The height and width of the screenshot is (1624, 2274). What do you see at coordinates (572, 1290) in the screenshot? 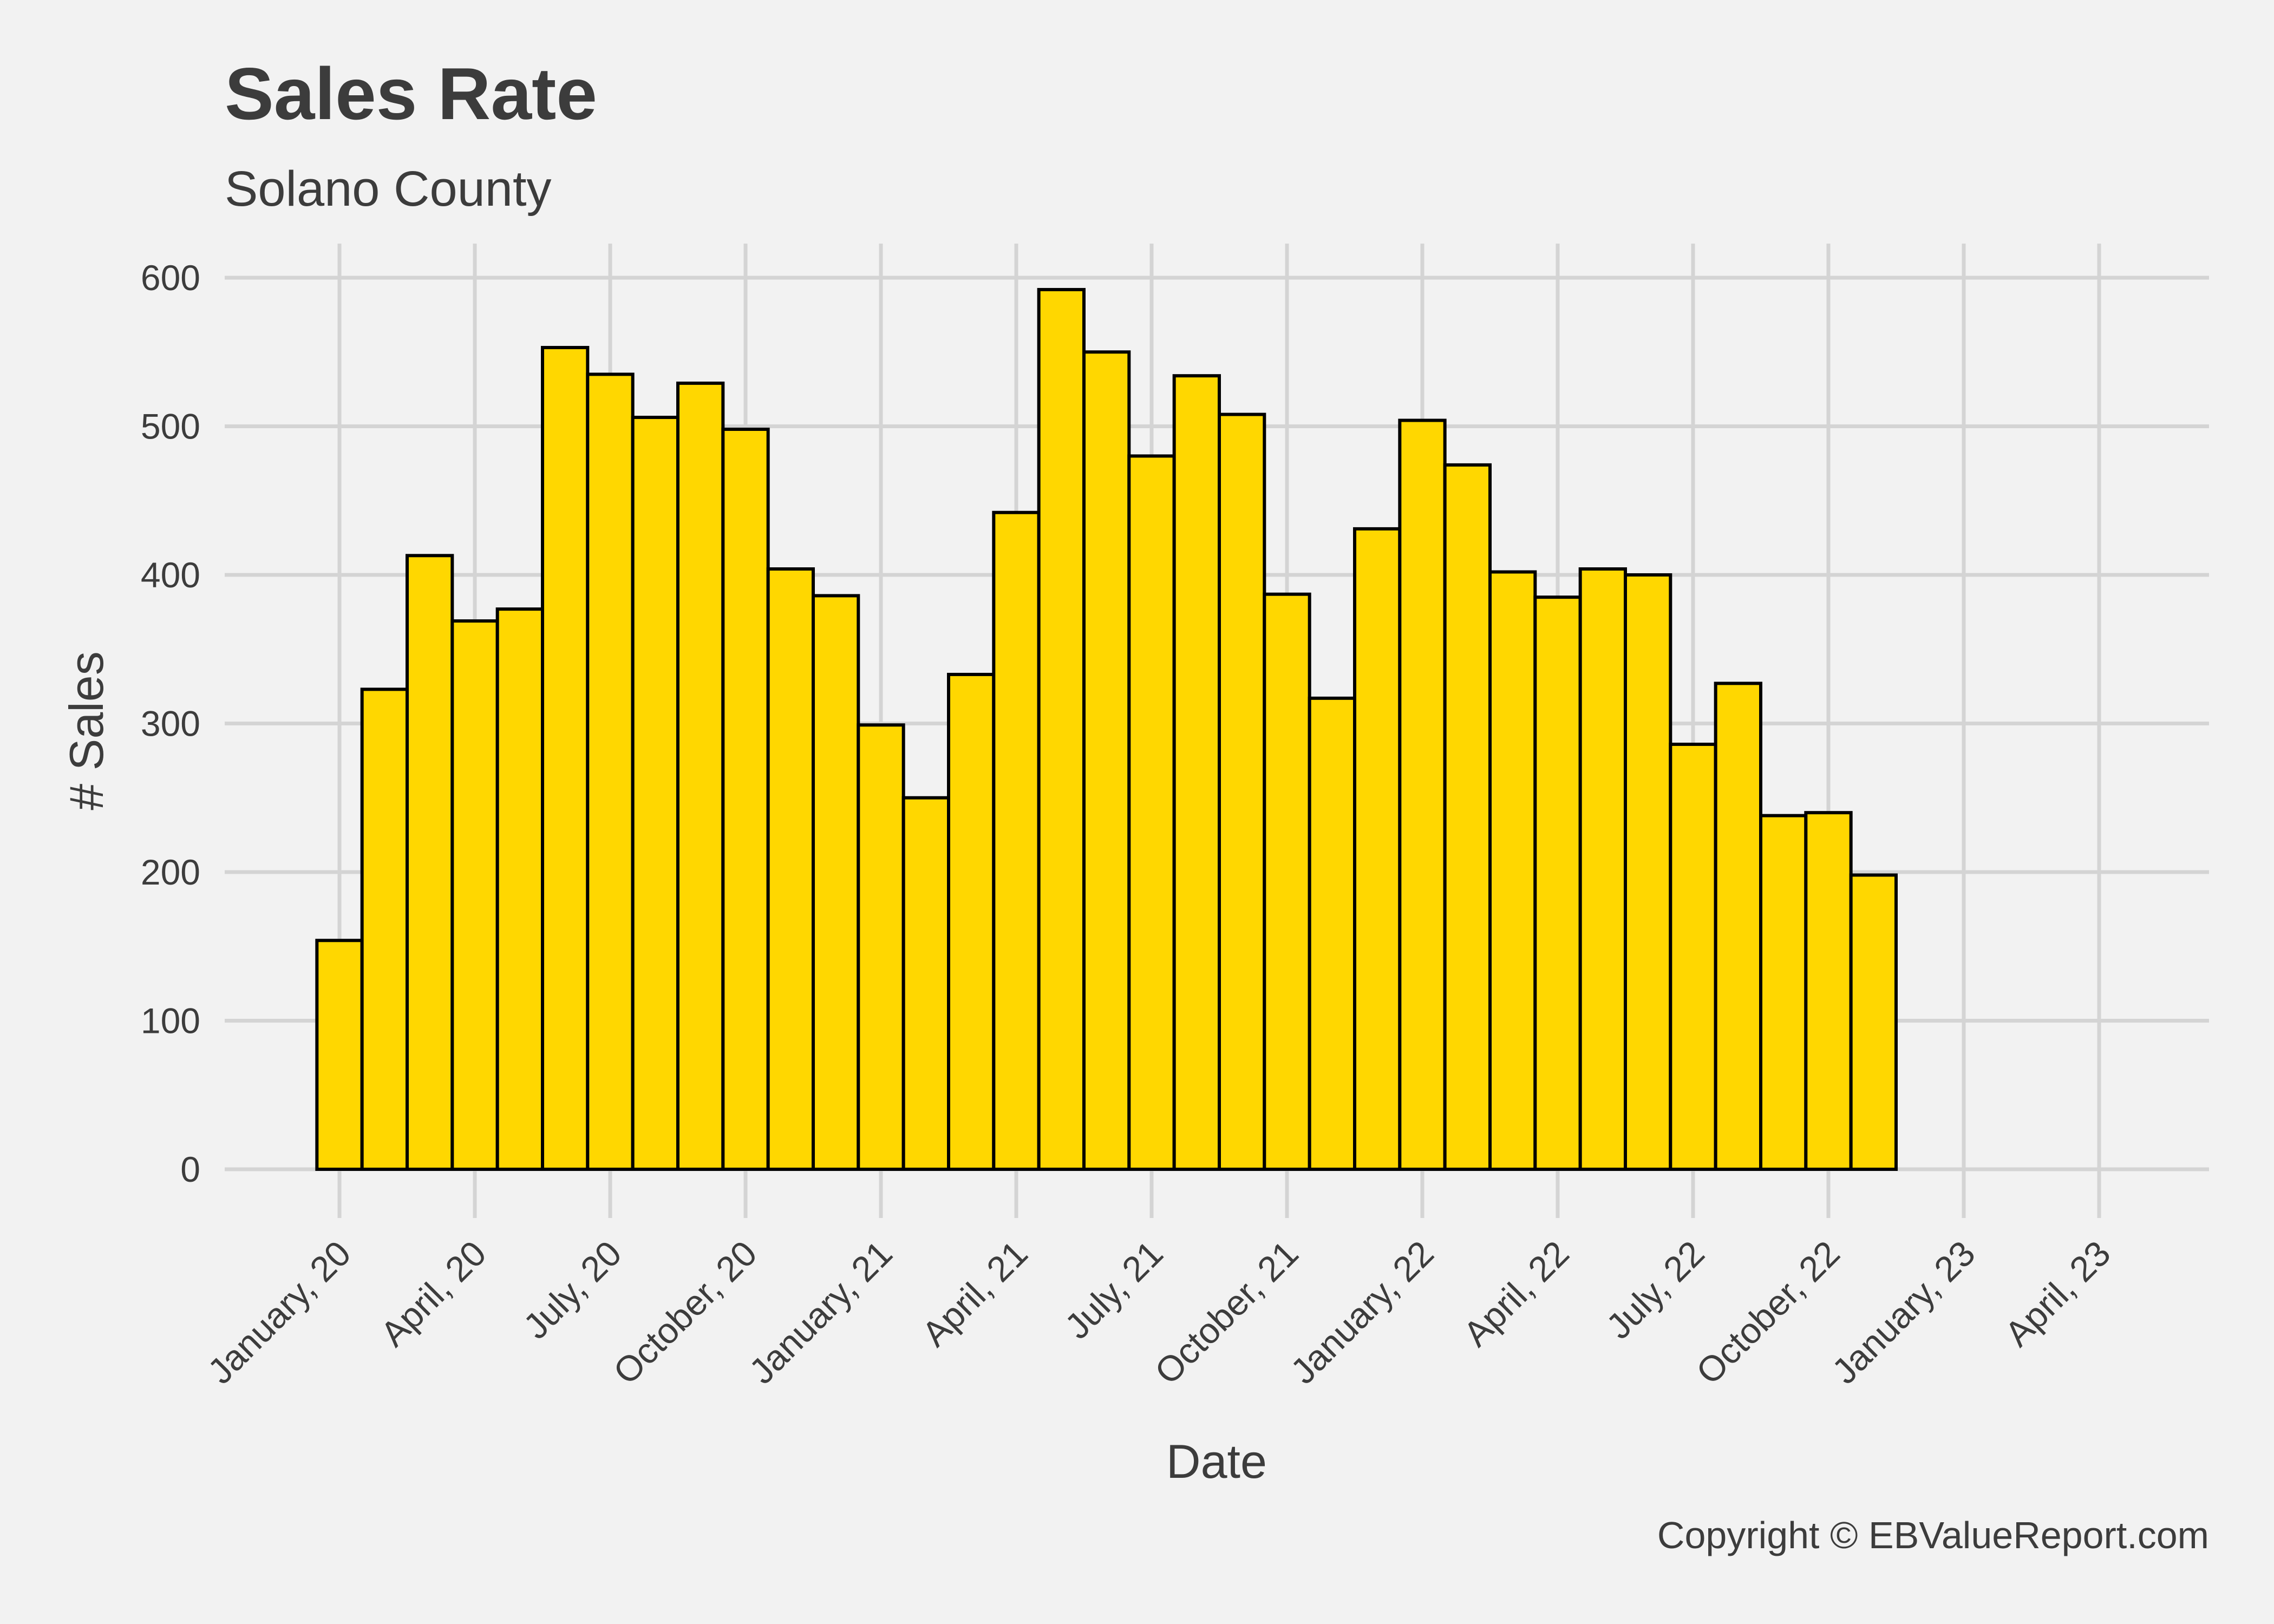
I see `x-tick-label: July, 20` at bounding box center [572, 1290].